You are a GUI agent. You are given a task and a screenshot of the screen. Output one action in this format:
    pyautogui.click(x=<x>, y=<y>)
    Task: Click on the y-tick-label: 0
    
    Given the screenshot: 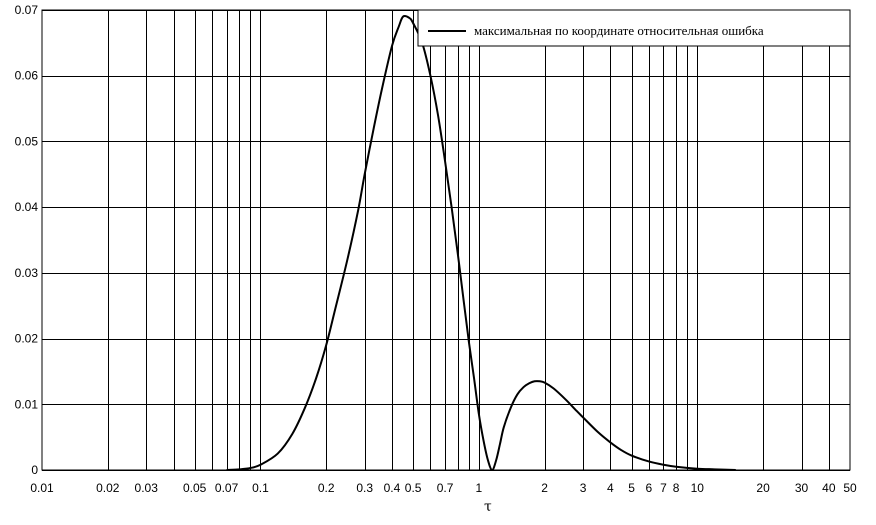 What is the action you would take?
    pyautogui.click(x=34, y=470)
    